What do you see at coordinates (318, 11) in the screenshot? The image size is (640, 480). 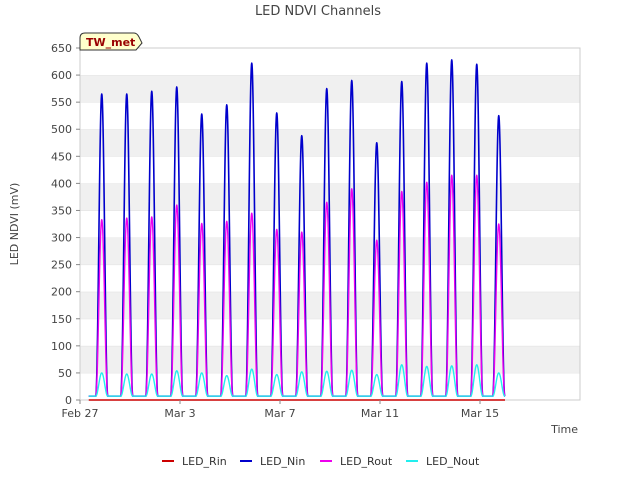 I see `chart-title: LED NDVI Channels` at bounding box center [318, 11].